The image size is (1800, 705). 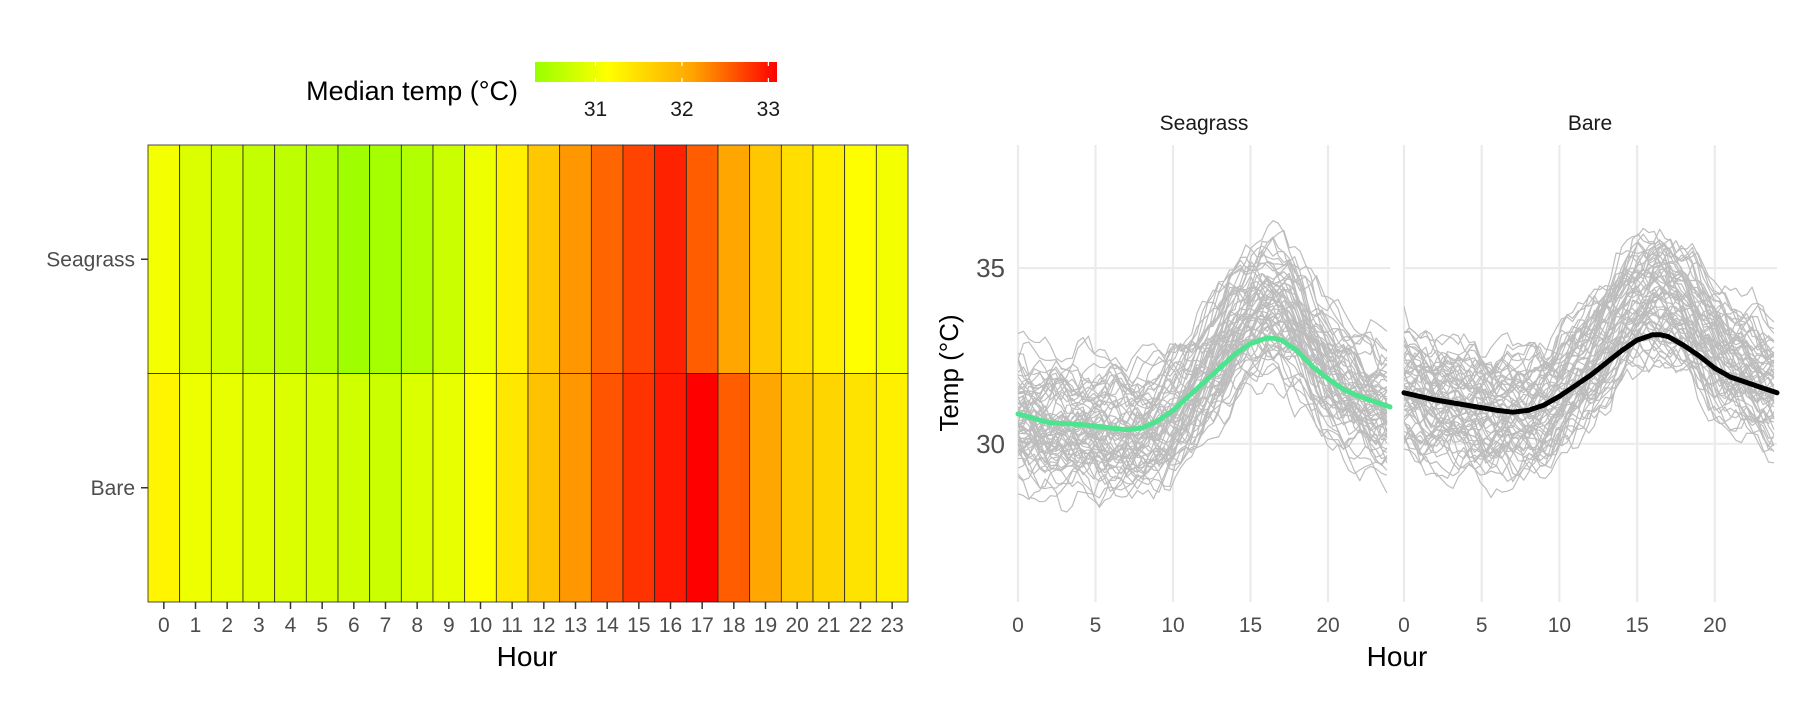 What do you see at coordinates (1172, 625) in the screenshot?
I see `line-x-tick-label: 10` at bounding box center [1172, 625].